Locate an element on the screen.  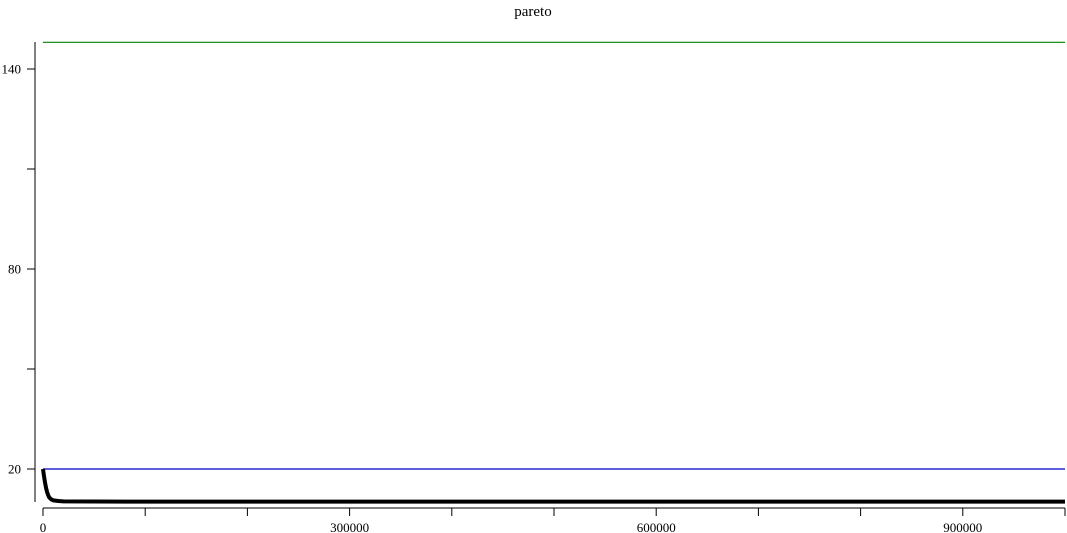
x-tick-label: 300000 is located at coordinates (349, 526).